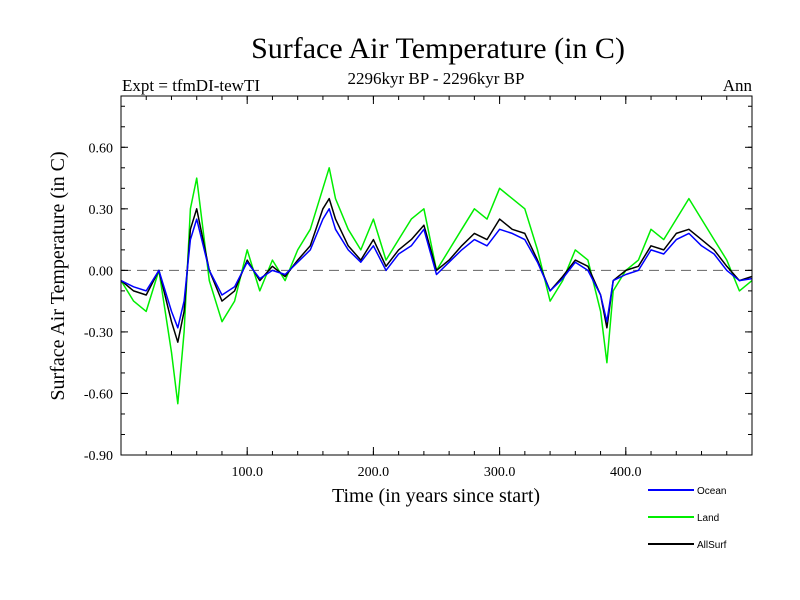 The image size is (800, 600). What do you see at coordinates (438, 48) in the screenshot?
I see `chart-title: Surface Air Temperature (in C)` at bounding box center [438, 48].